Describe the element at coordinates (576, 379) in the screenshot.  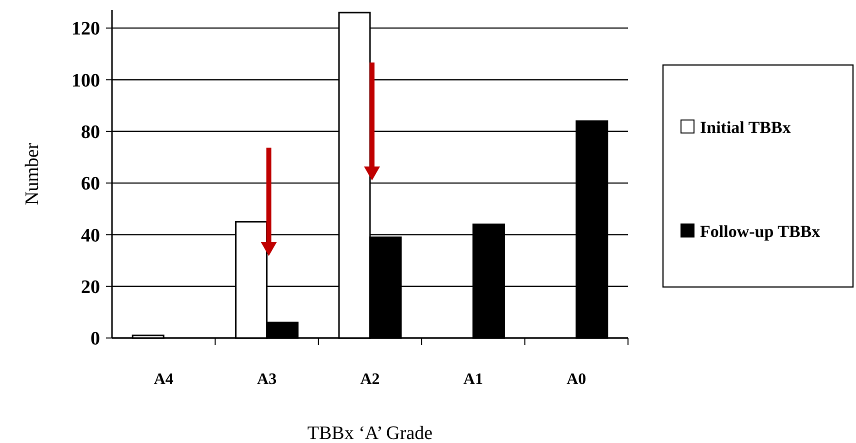
I see `x-tick-label: A0` at that location.